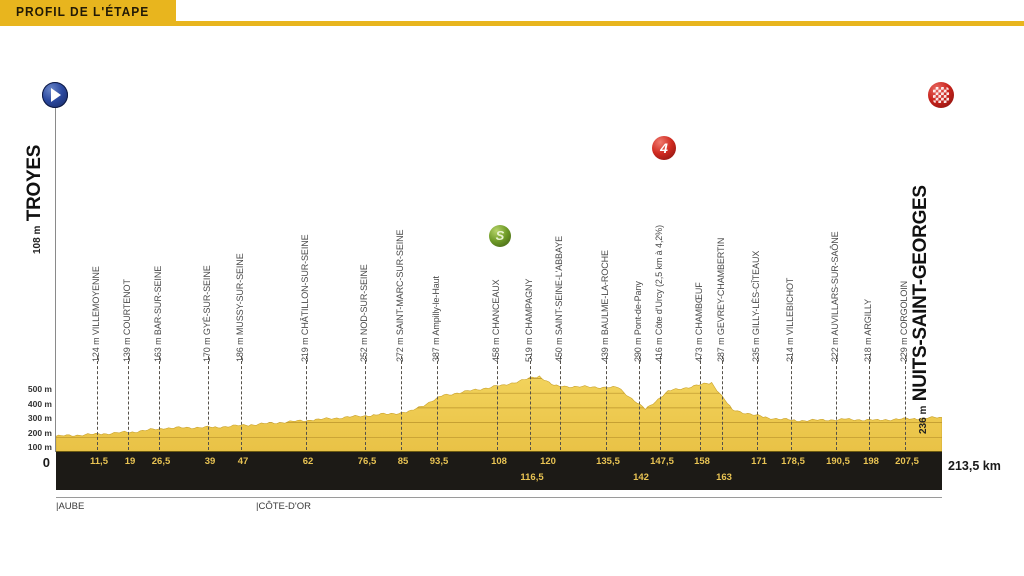 This screenshot has height=576, width=1024. I want to click on city-label: 139 m COURTENOT, so click(127, 320).